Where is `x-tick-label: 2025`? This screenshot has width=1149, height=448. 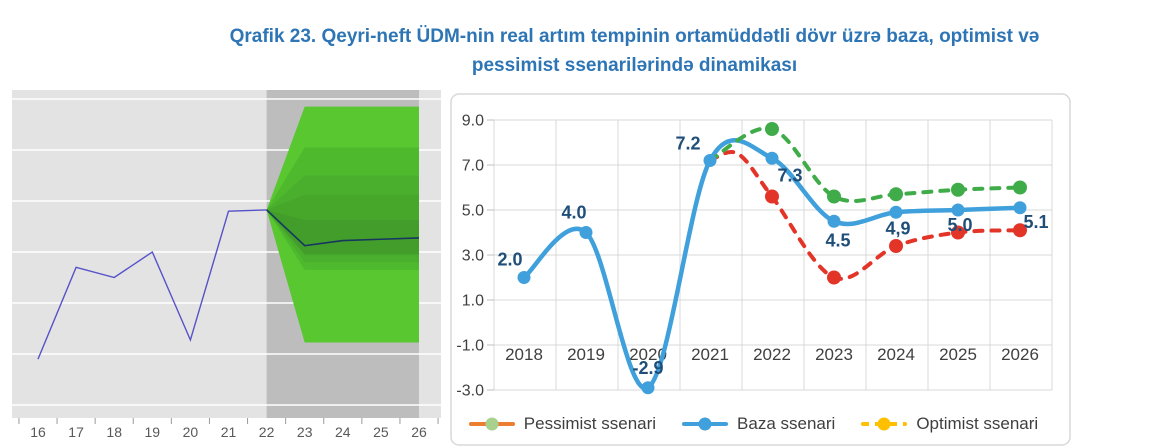
x-tick-label: 2025 is located at coordinates (958, 354).